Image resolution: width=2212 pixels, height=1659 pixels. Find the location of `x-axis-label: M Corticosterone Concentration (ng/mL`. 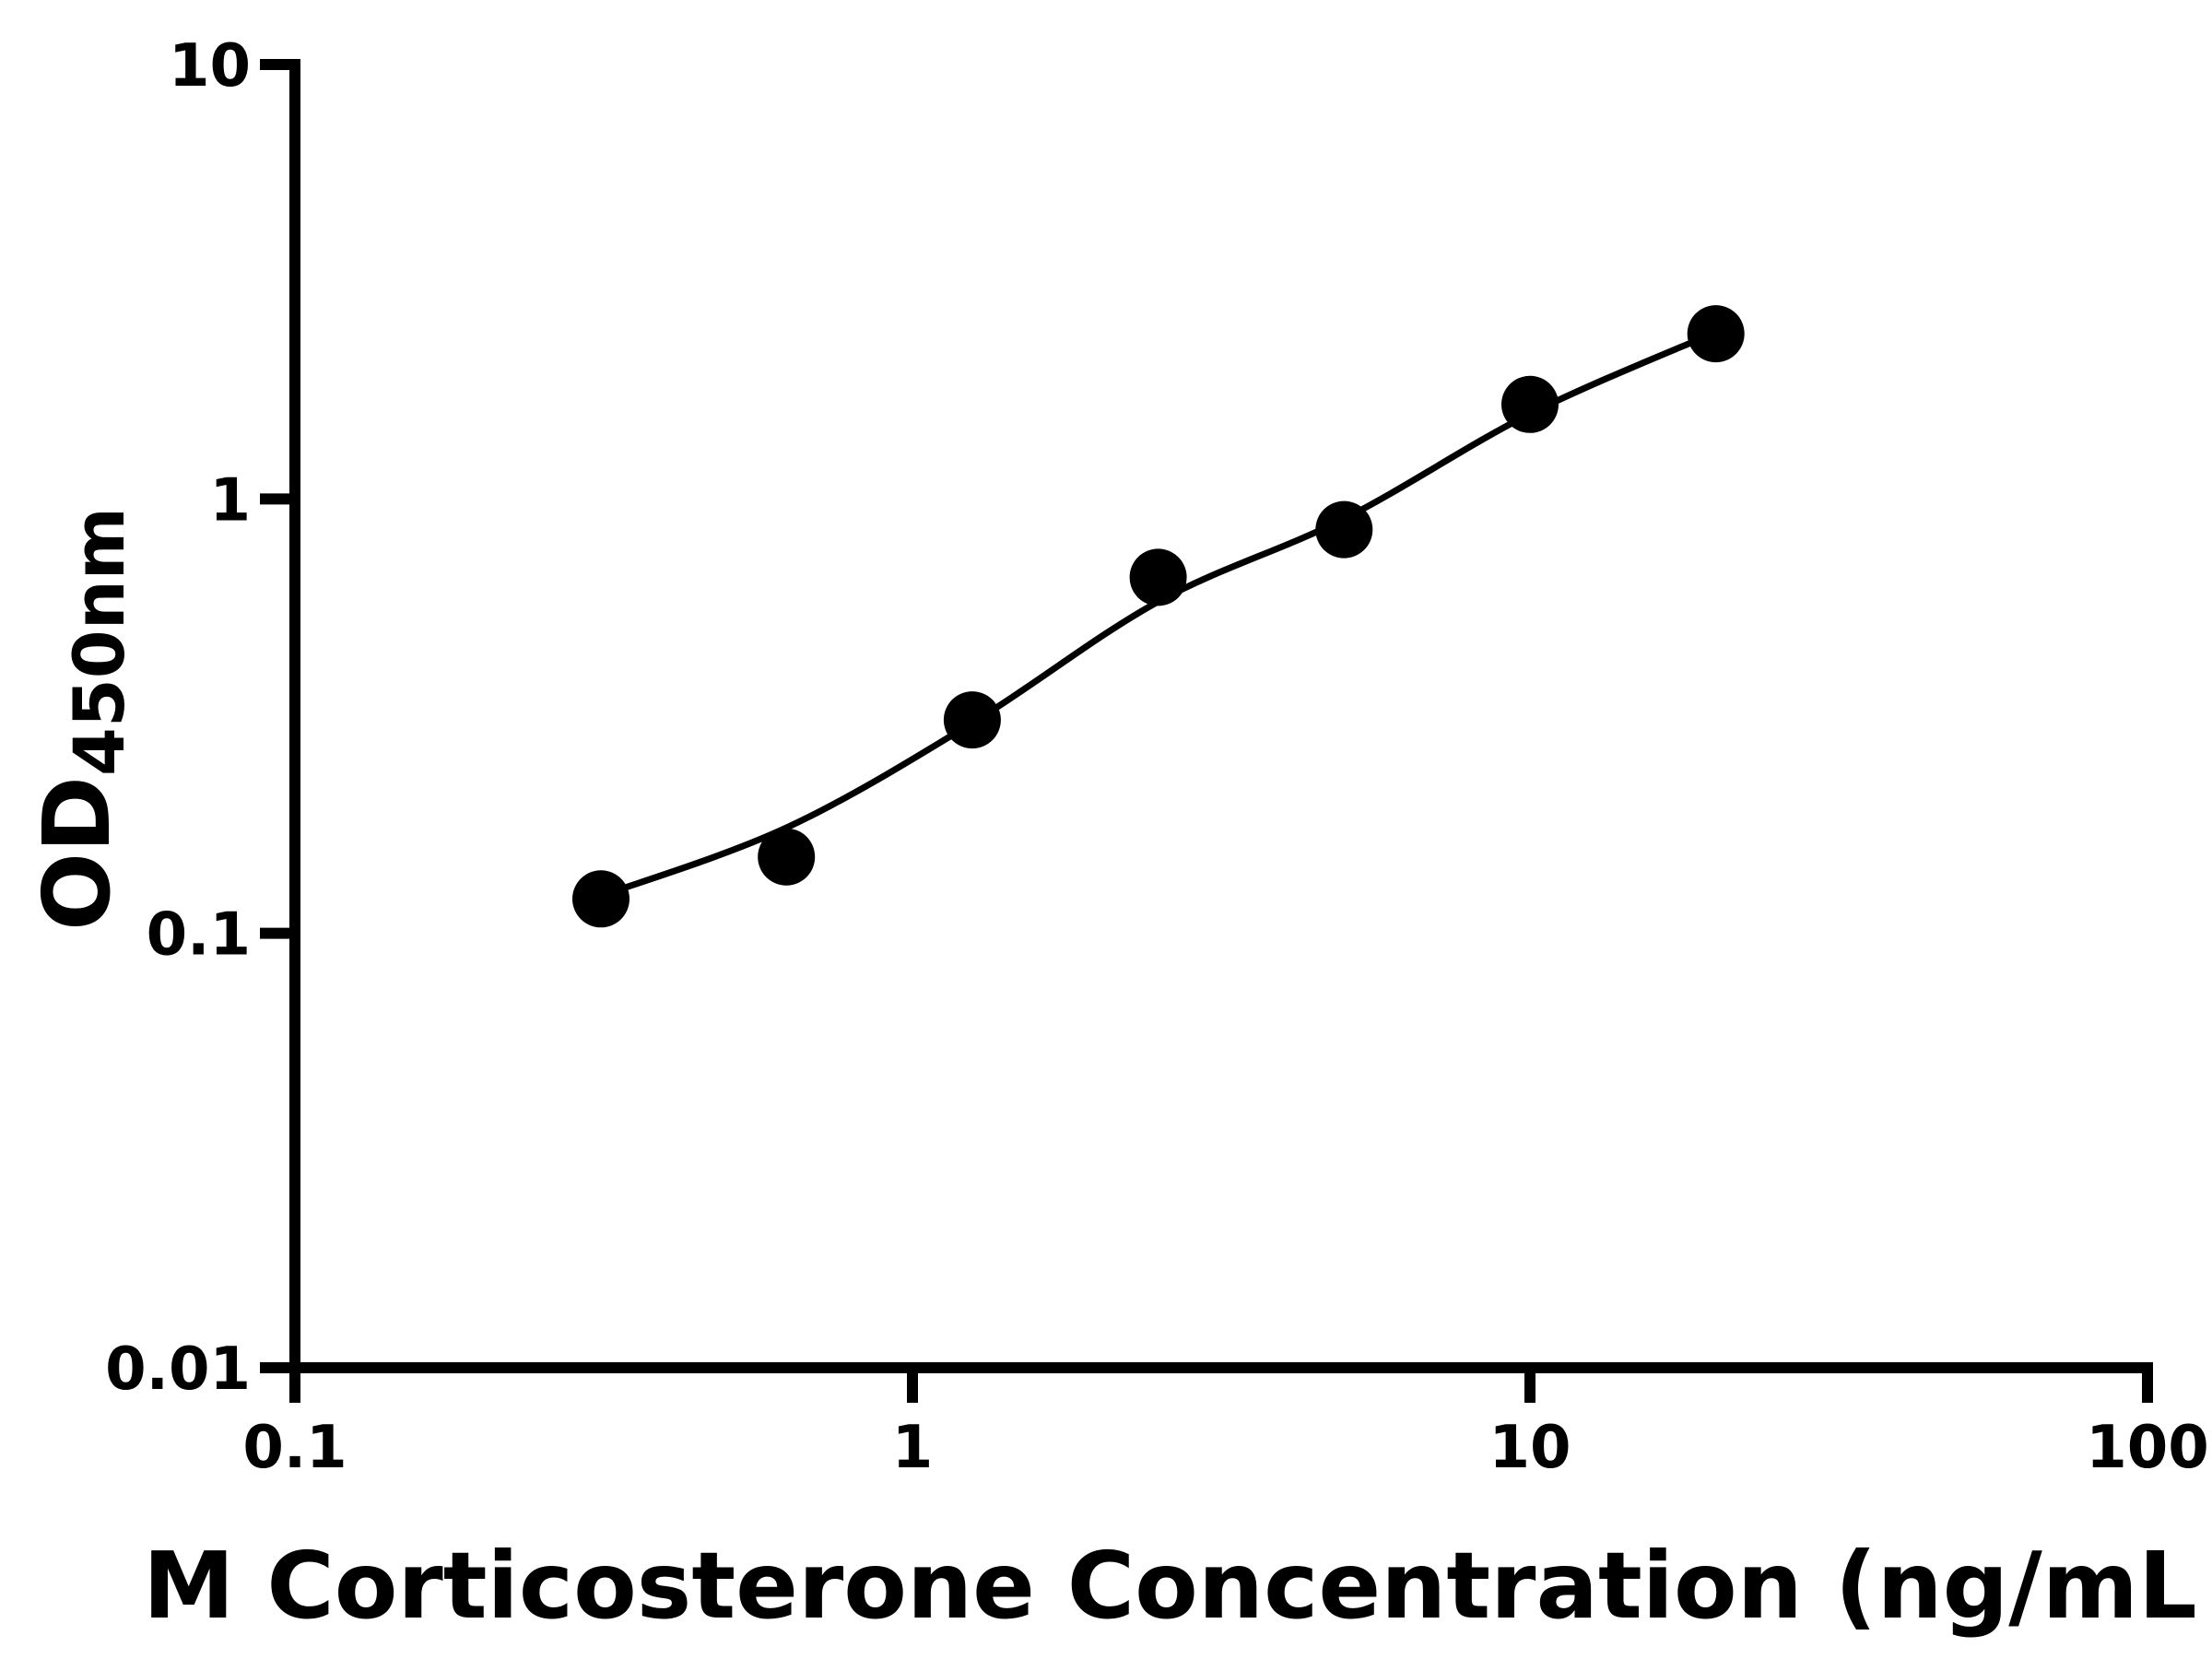

x-axis-label: M Corticosterone Concentration (ng/mL is located at coordinates (1170, 1586).